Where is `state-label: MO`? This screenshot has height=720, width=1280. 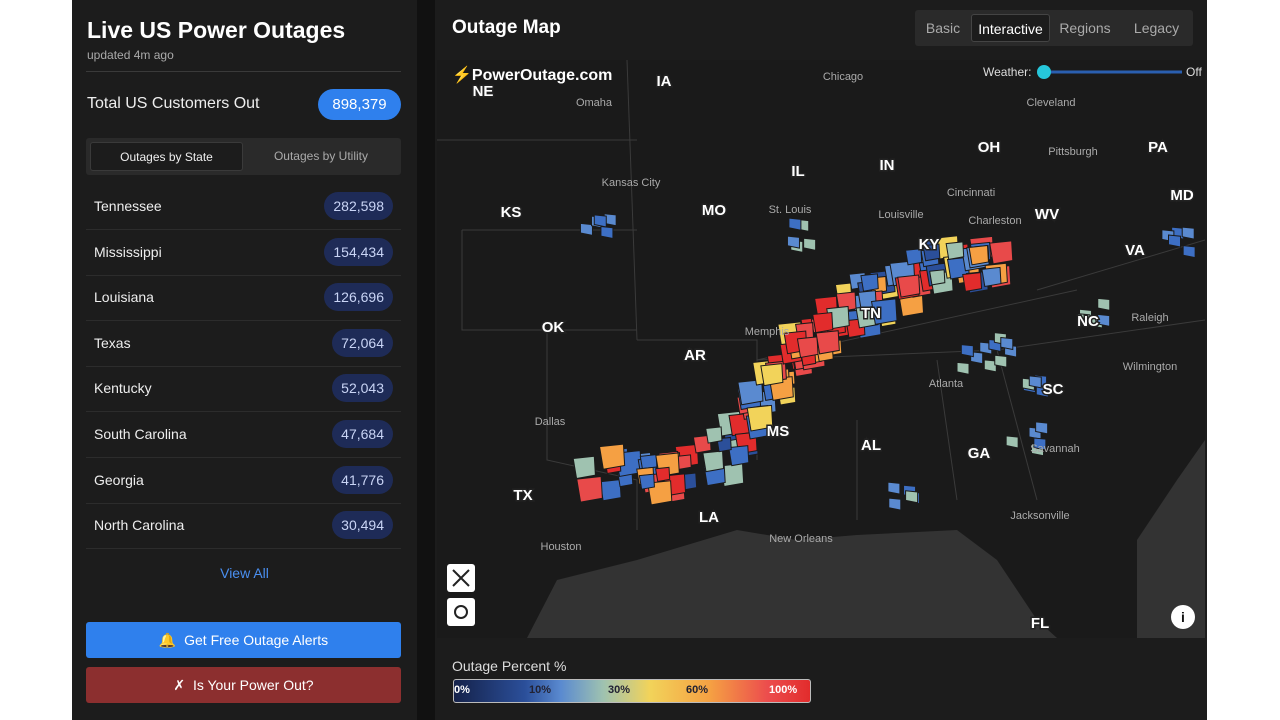 state-label: MO is located at coordinates (714, 210).